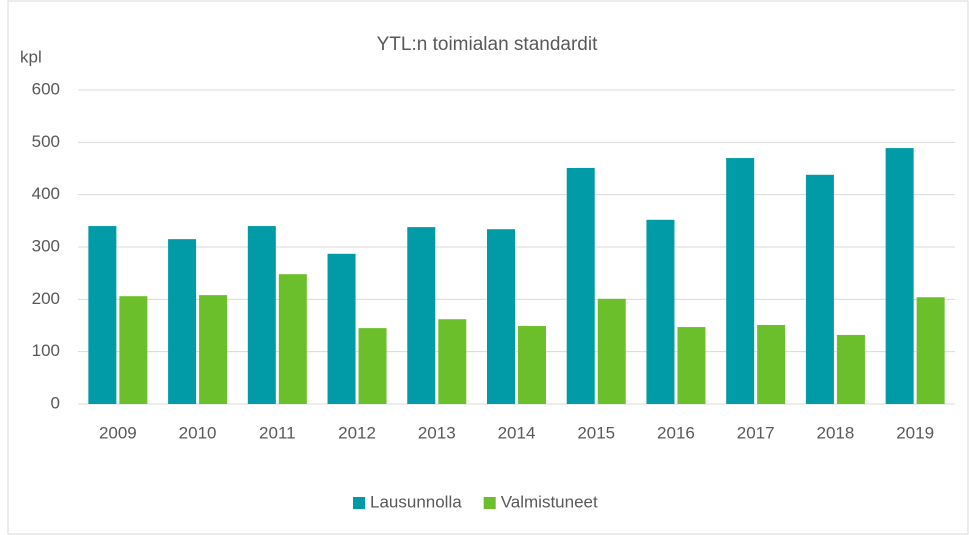 Image resolution: width=969 pixels, height=535 pixels. I want to click on y-tick-label: 200, so click(46, 298).